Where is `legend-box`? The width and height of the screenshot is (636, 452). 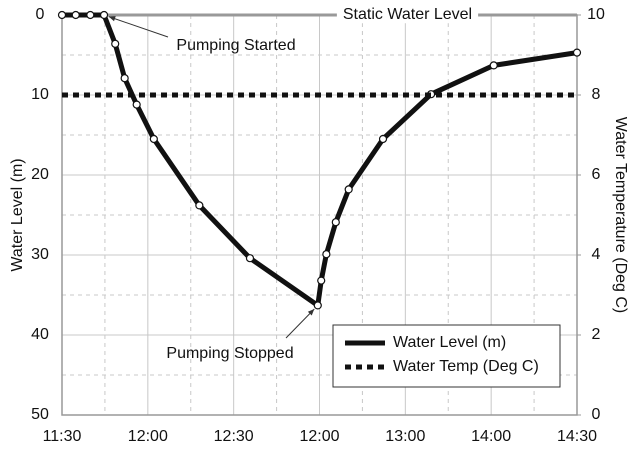 legend-box is located at coordinates (446, 356).